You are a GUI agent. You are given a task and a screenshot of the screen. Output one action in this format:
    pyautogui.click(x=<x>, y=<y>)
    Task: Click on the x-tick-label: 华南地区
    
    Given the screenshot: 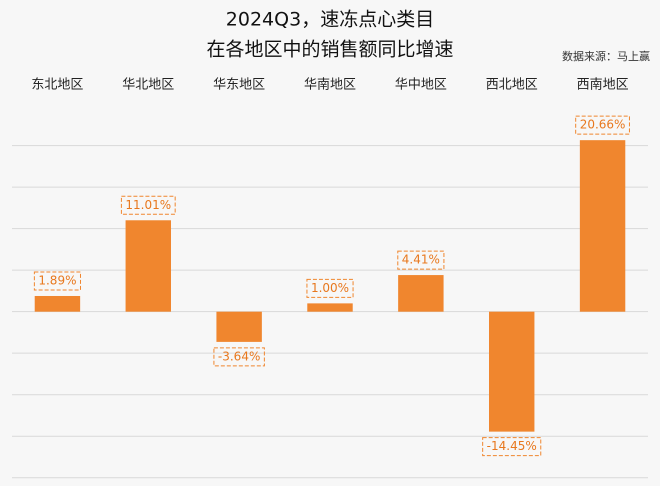 What is the action you would take?
    pyautogui.click(x=330, y=85)
    